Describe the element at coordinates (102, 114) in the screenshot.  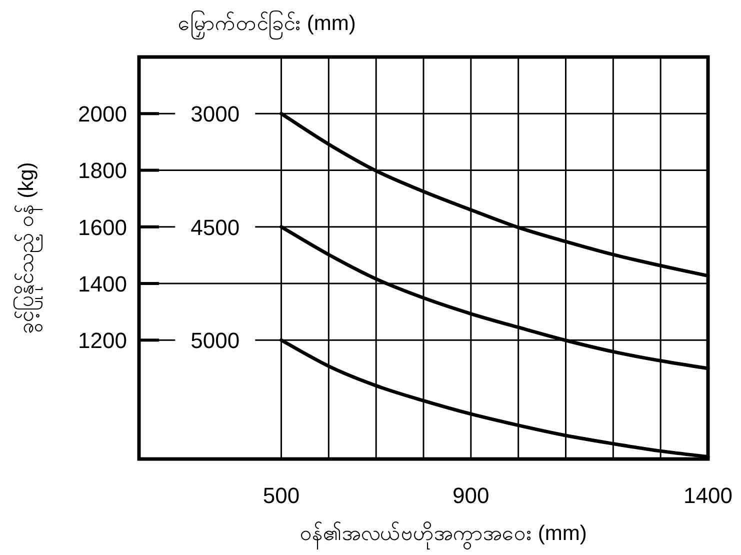
I see `y-tick-label: 2000` at that location.